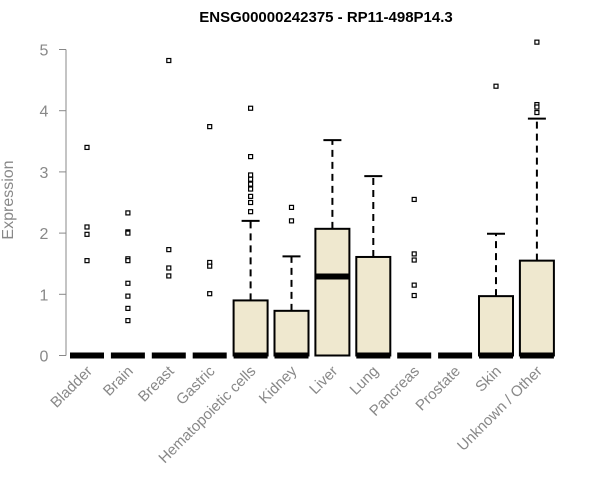  I want to click on y-tick-label: 0, so click(44, 357).